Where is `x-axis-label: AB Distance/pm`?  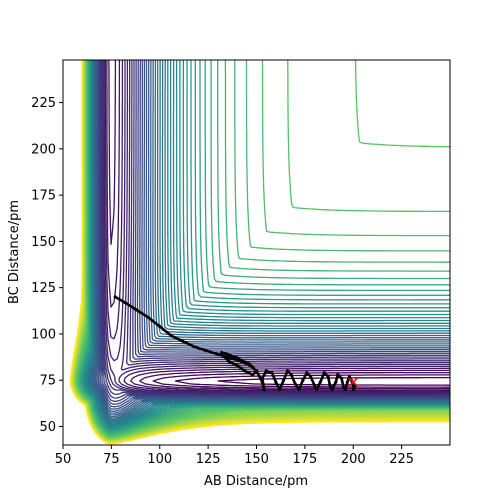
x-axis-label: AB Distance/pm is located at coordinates (256, 481).